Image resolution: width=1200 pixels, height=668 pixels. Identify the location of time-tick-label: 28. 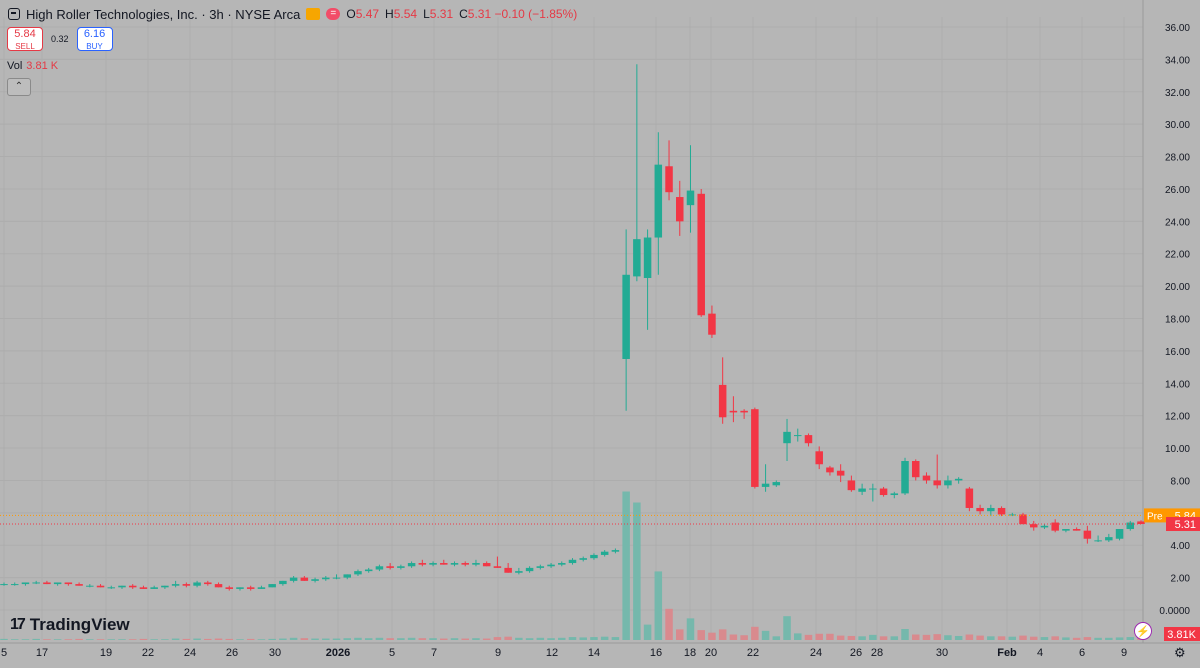
(877, 653).